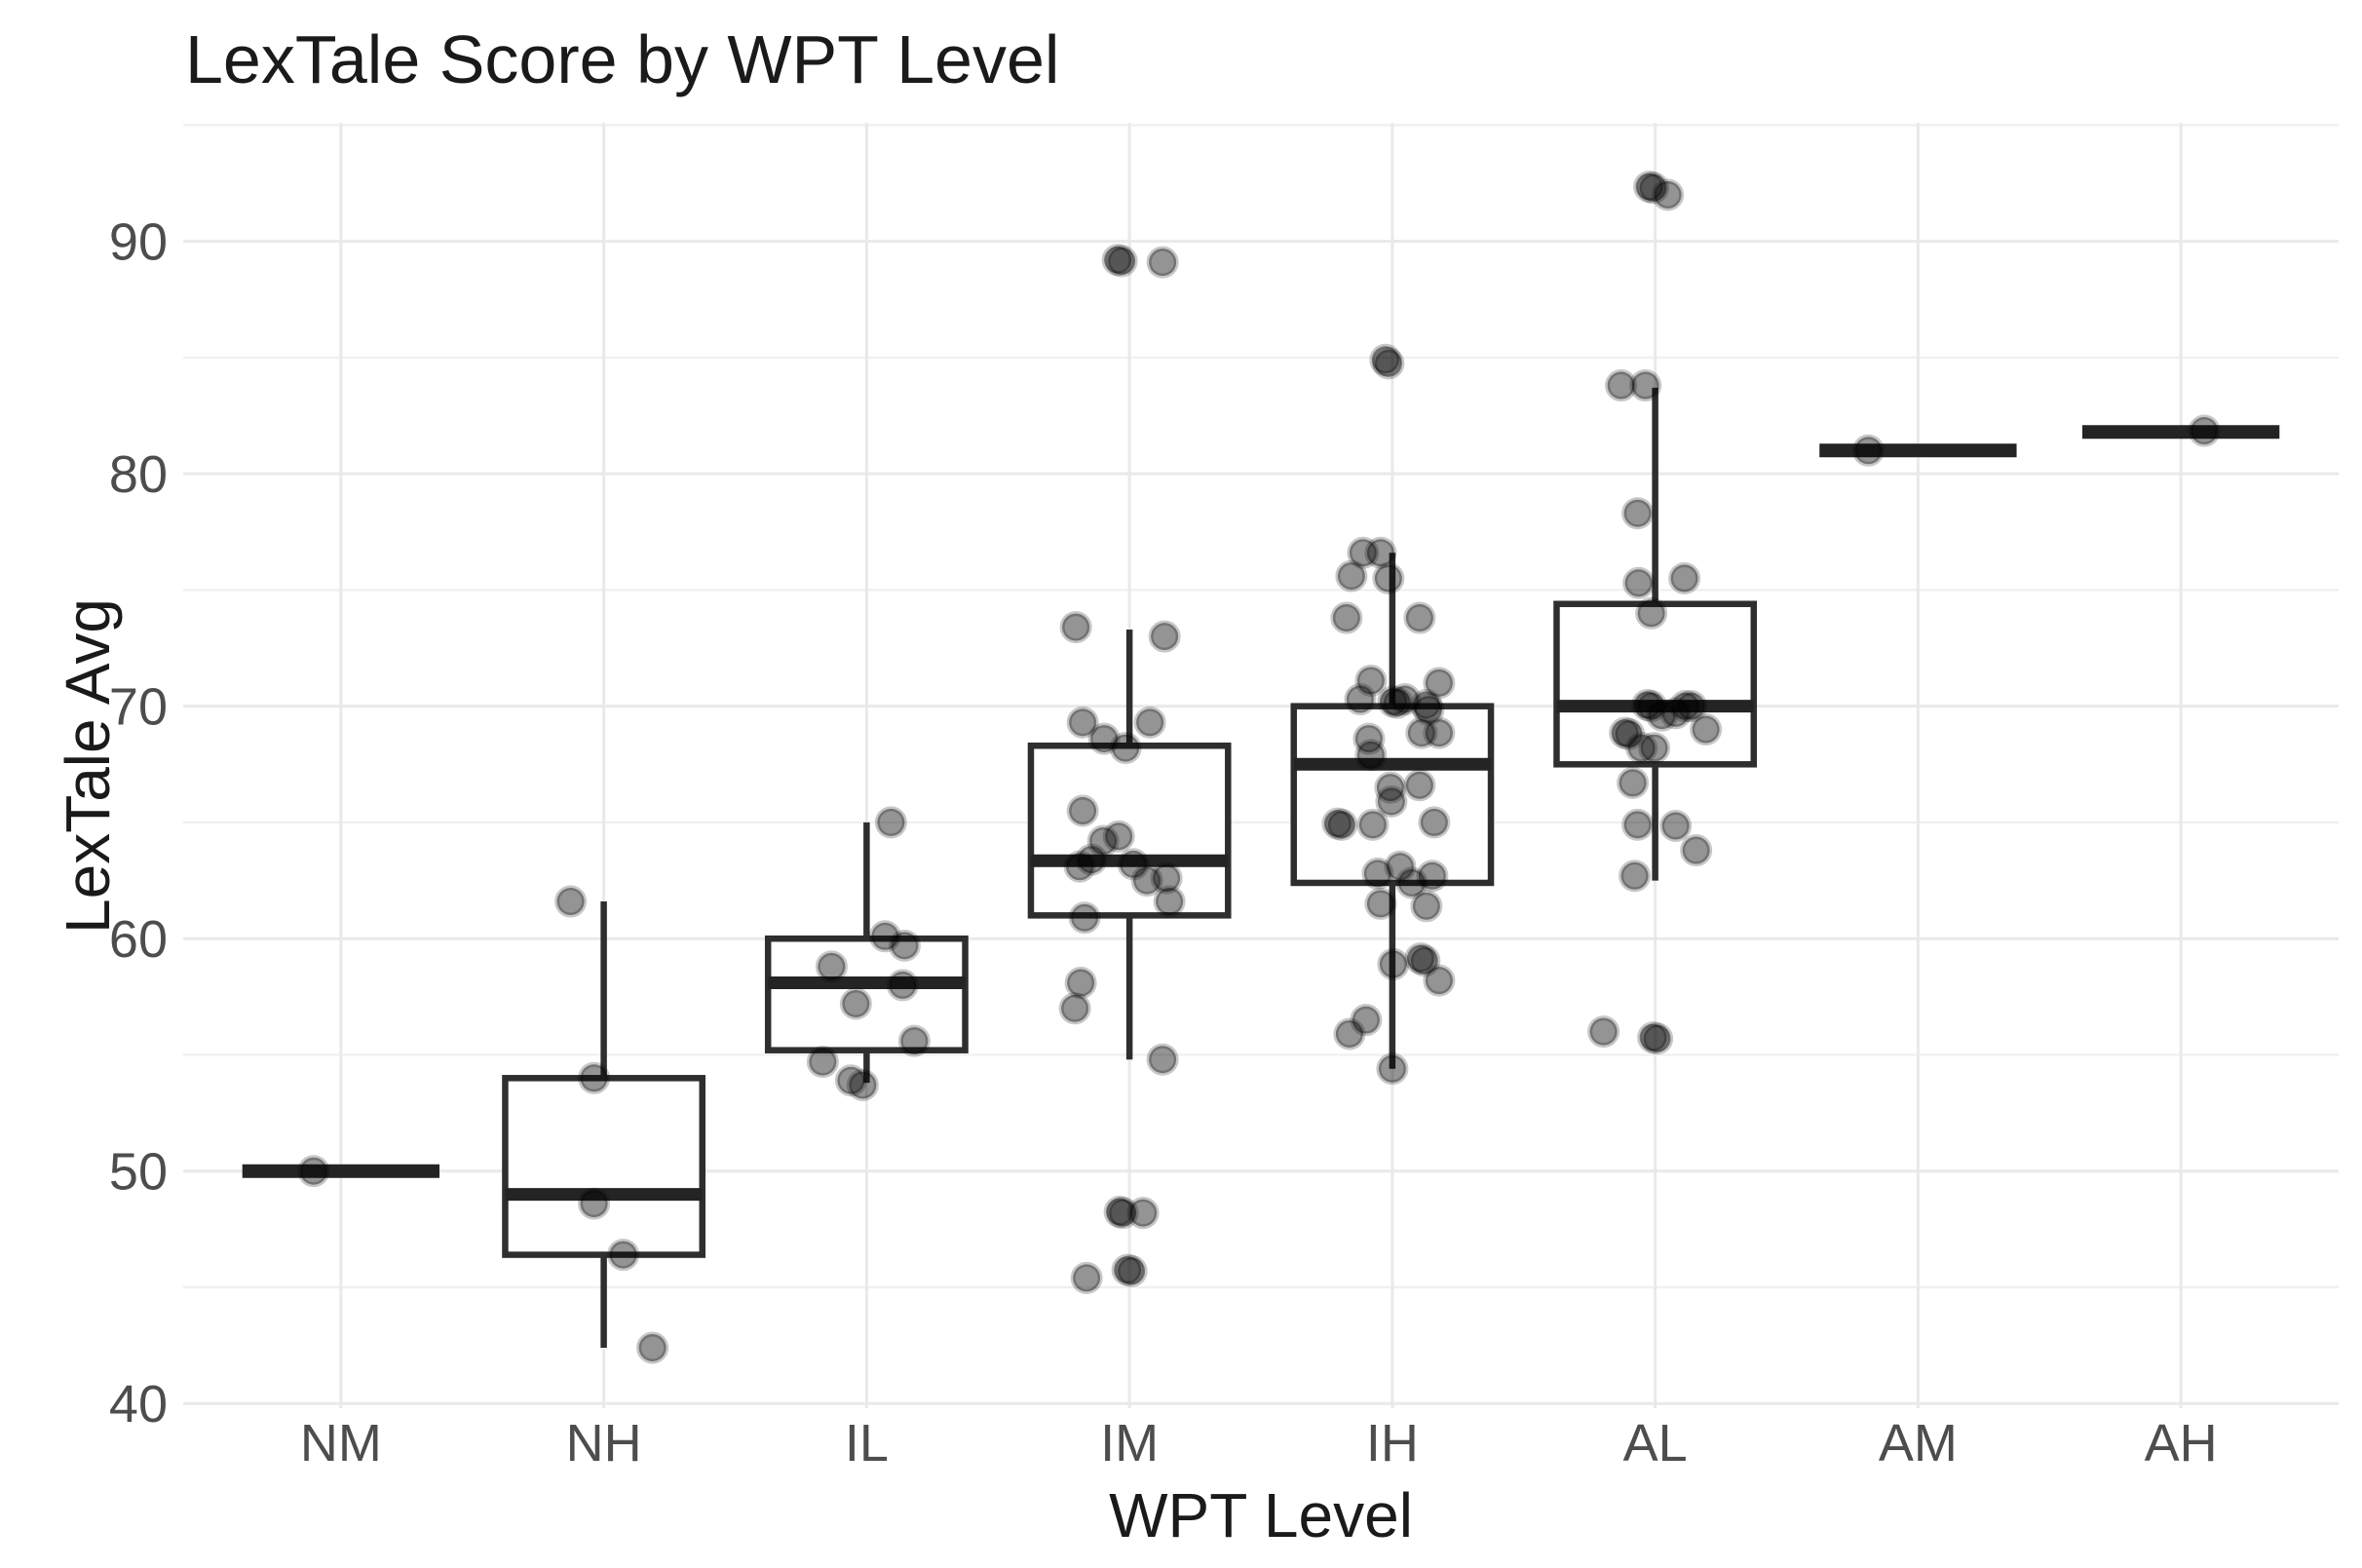 This screenshot has height=1568, width=2362. What do you see at coordinates (1656, 1443) in the screenshot?
I see `x-tick-label: AL` at bounding box center [1656, 1443].